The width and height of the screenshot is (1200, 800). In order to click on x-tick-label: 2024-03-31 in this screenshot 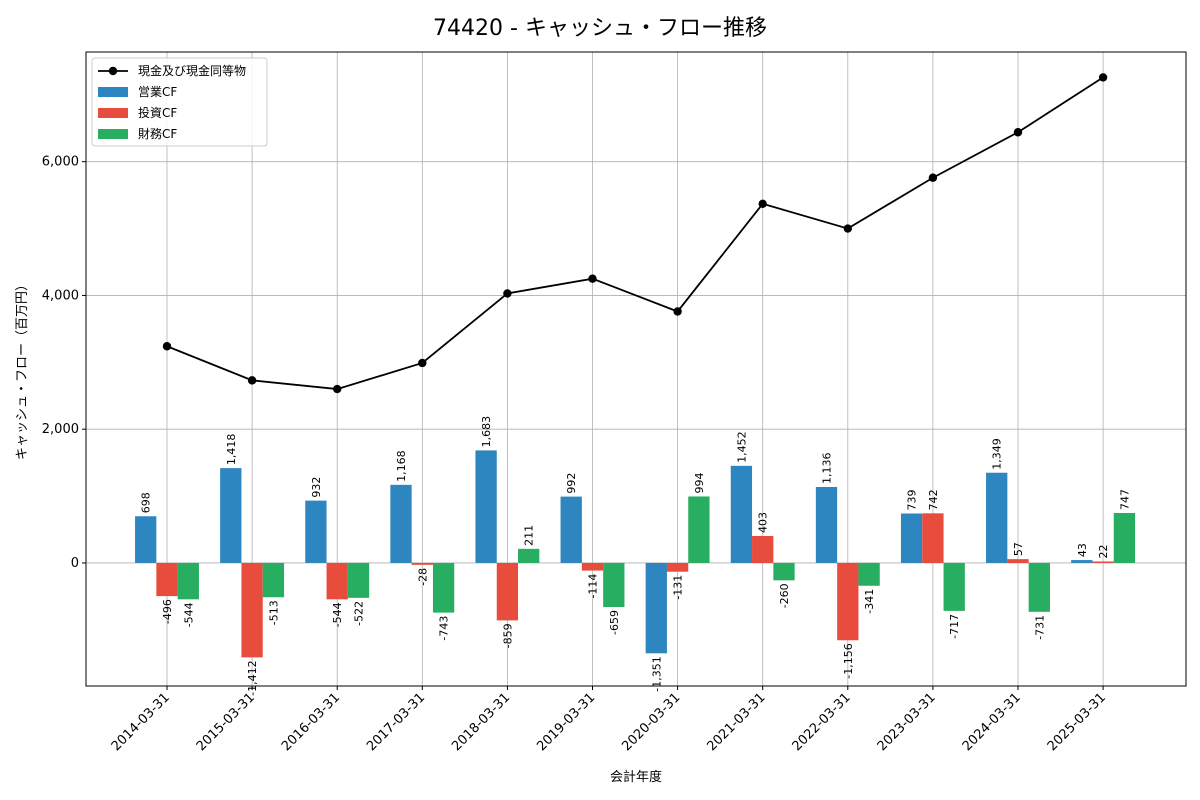, I will do `click(992, 722)`.